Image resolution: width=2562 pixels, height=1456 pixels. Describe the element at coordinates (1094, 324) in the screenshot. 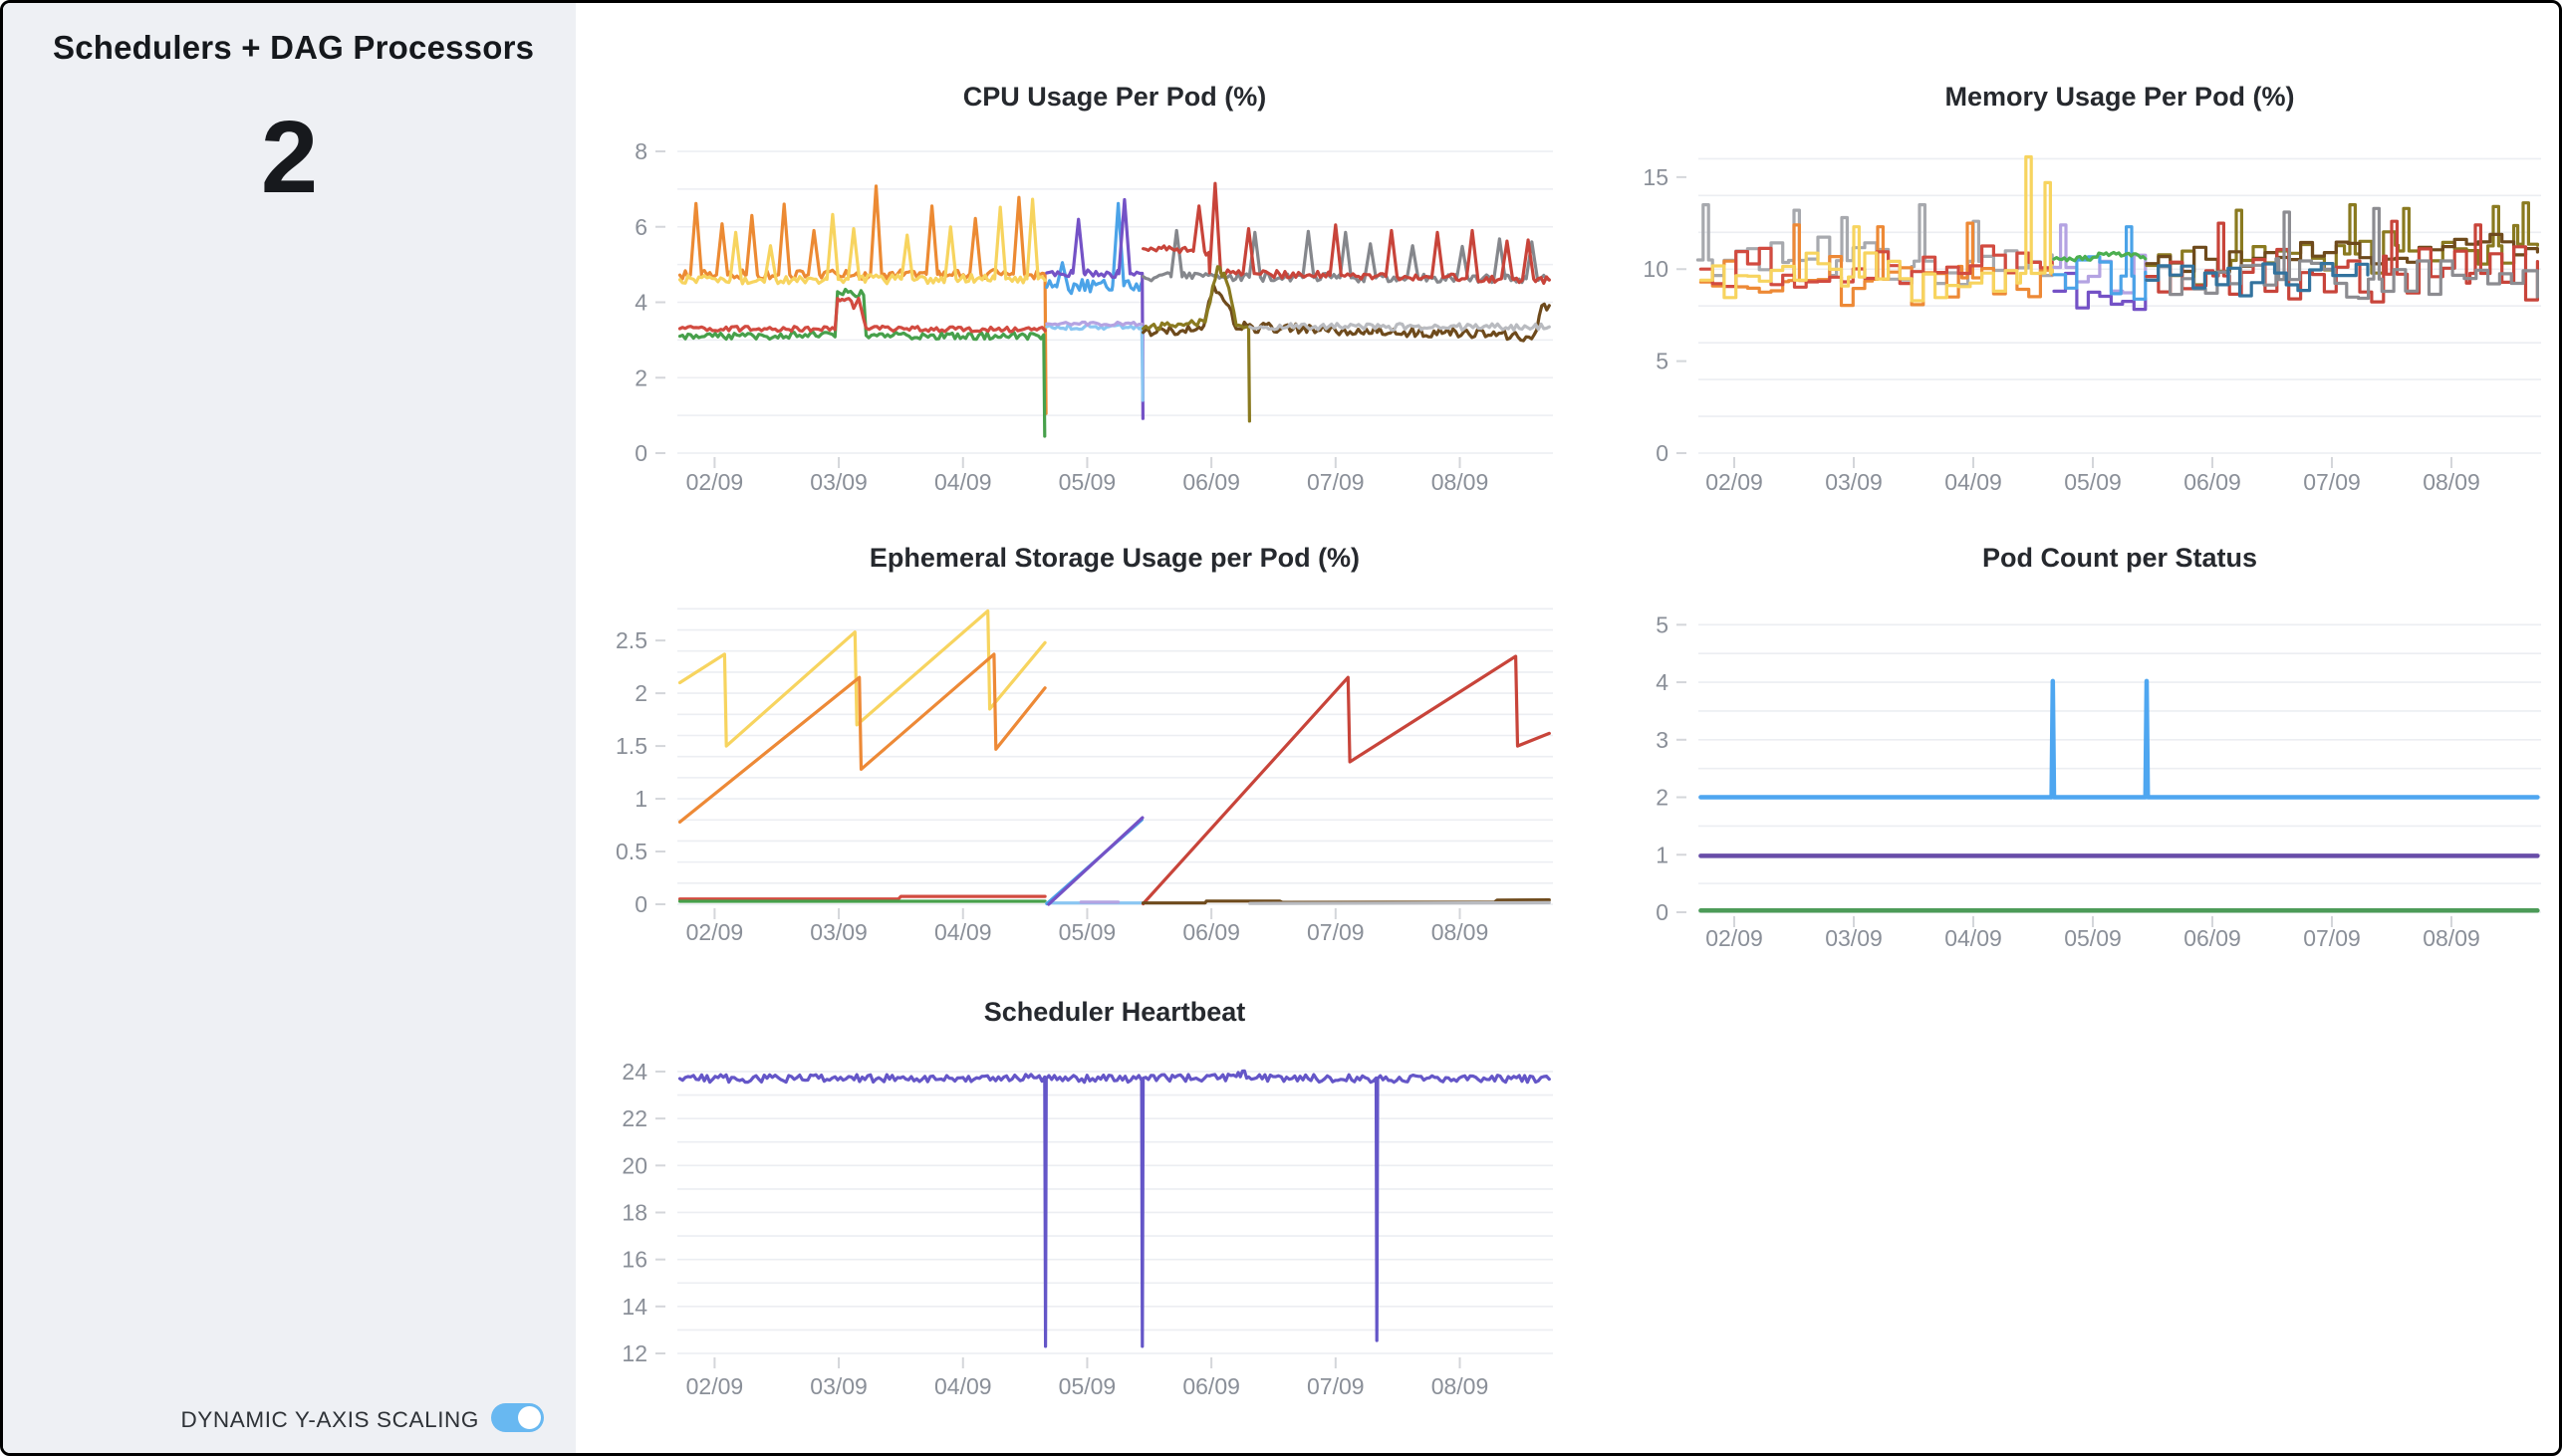

I see `cpu-line-pod-lavender` at that location.